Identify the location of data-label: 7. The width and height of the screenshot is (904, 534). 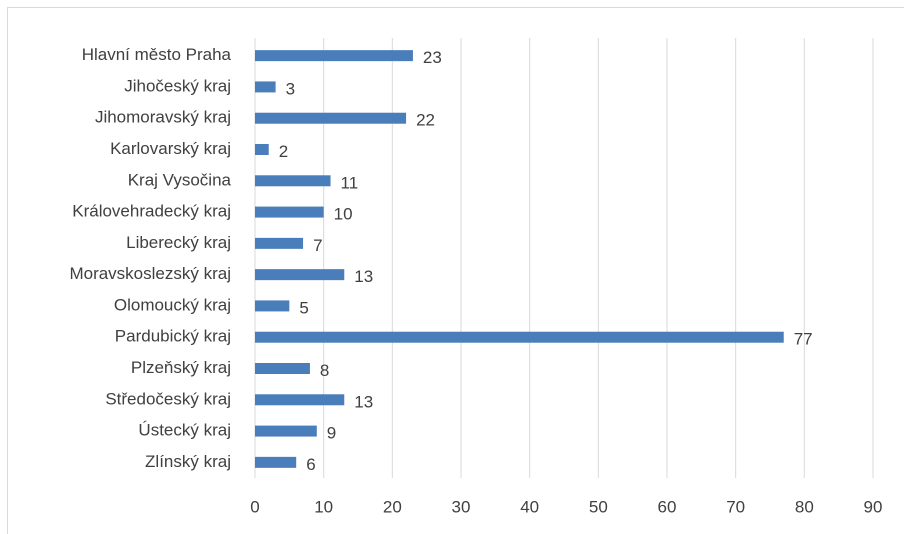
(317, 245).